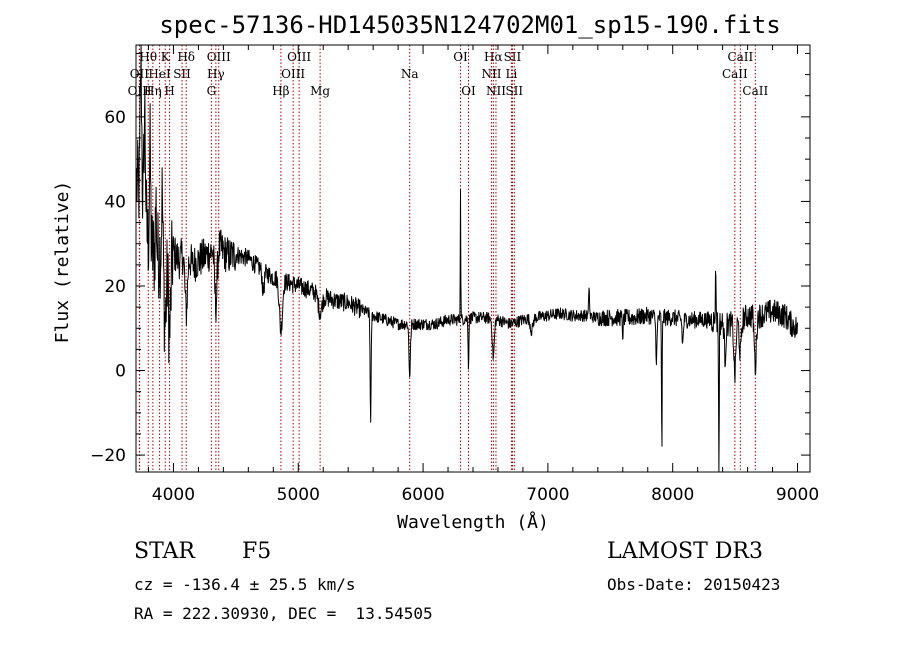 This screenshot has height=649, width=900. I want to click on x-tick-label: 6000, so click(422, 495).